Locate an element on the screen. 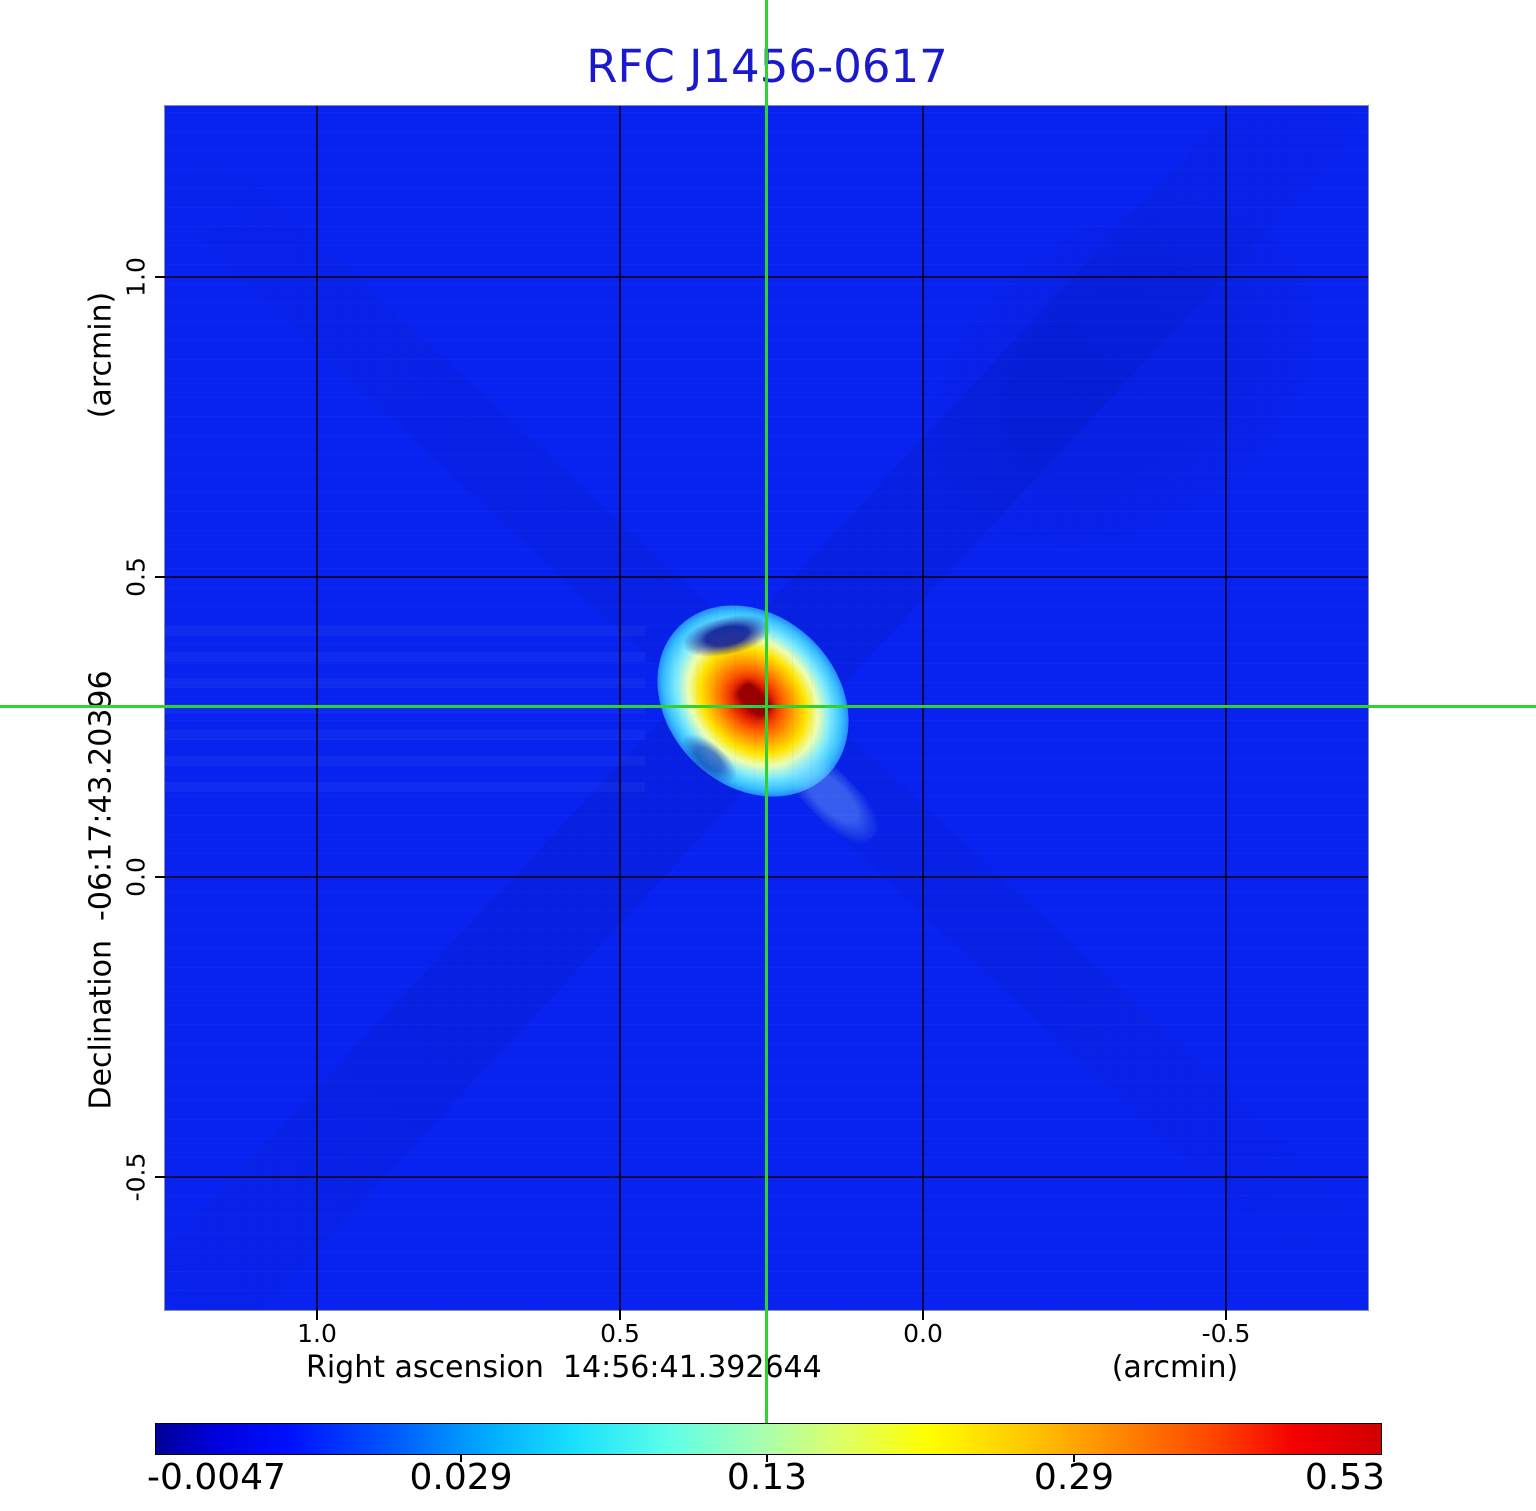  colorbar-label: -0.0047 is located at coordinates (216, 1477).